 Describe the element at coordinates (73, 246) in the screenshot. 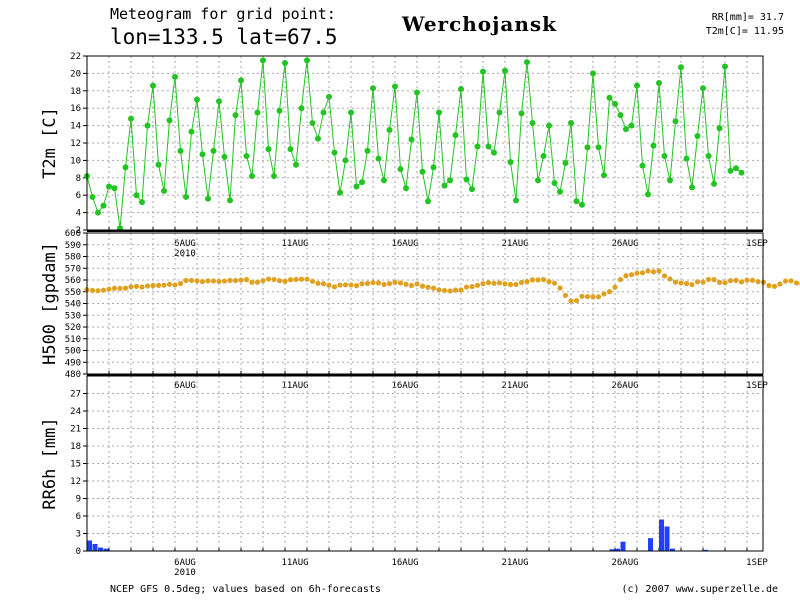

I see `y-tick-label: 590` at that location.